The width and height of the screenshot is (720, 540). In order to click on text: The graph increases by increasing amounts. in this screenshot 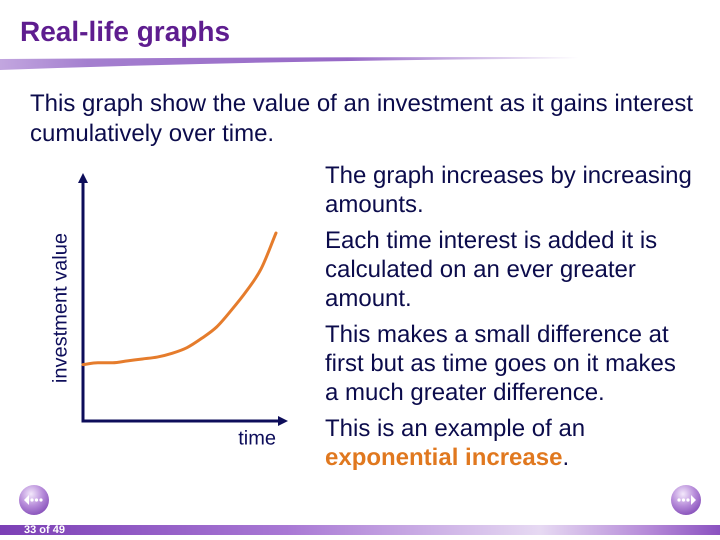, I will do `click(508, 190)`.